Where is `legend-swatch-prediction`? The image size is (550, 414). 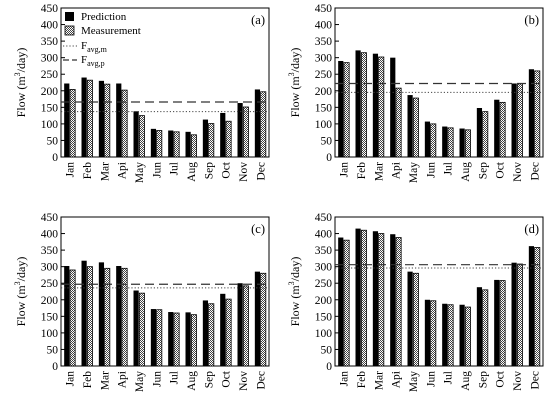 legend-swatch-prediction is located at coordinates (69, 16).